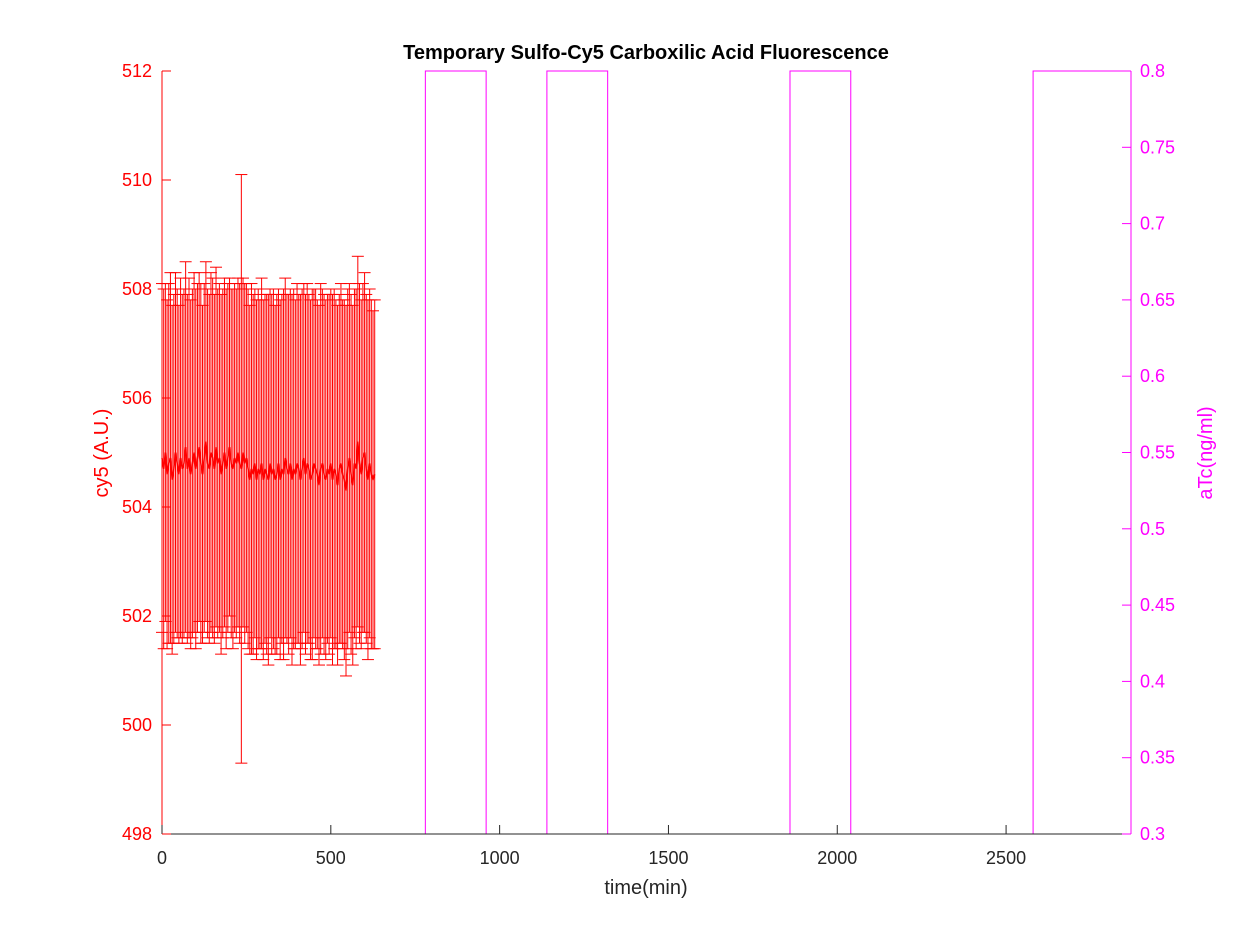 The height and width of the screenshot is (938, 1250). What do you see at coordinates (645, 888) in the screenshot?
I see `x-axis-title: time(min)` at bounding box center [645, 888].